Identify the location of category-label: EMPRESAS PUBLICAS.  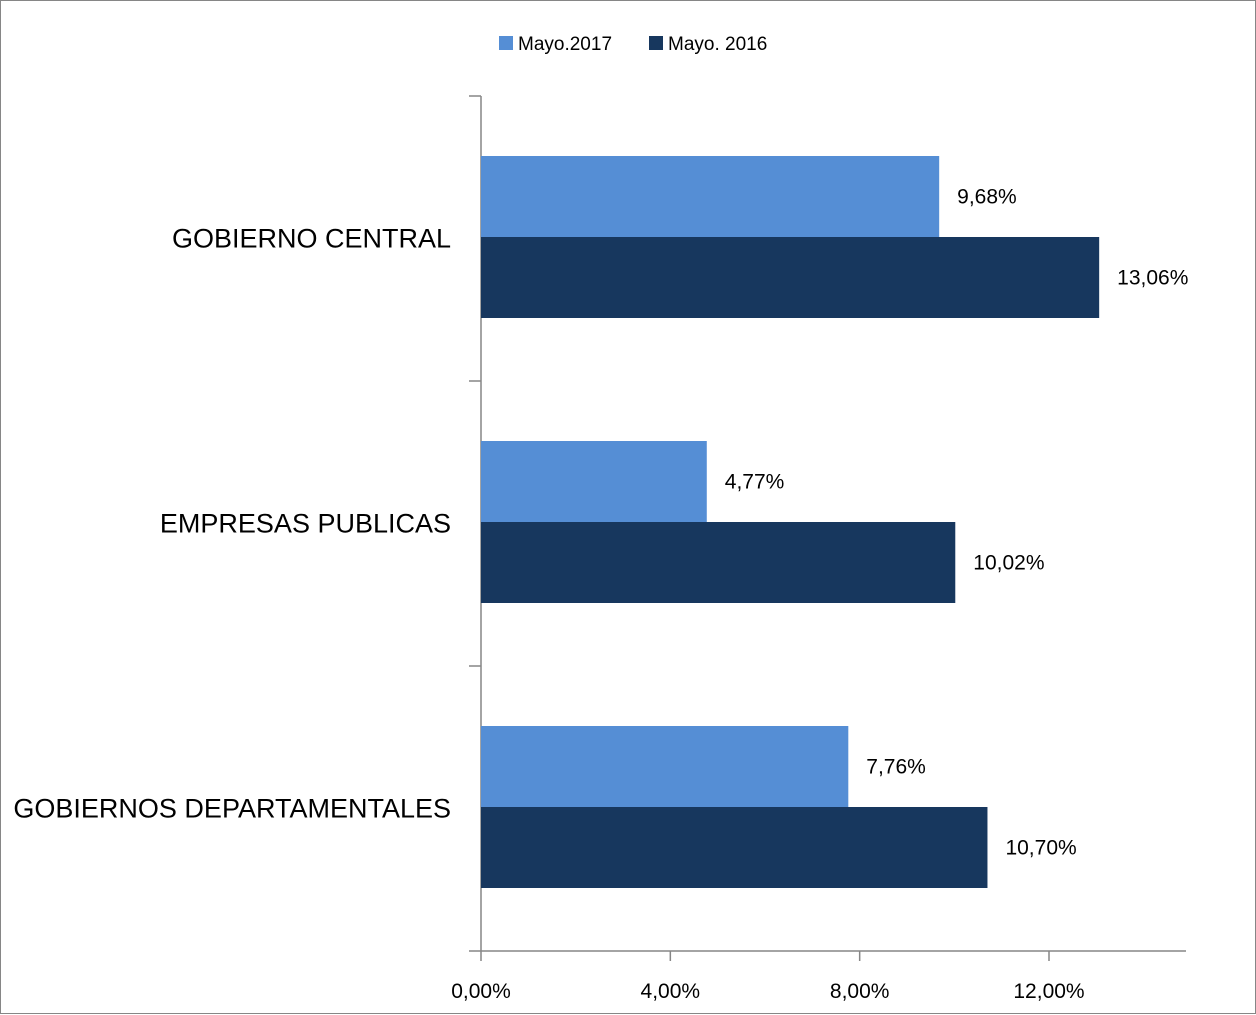
(305, 524).